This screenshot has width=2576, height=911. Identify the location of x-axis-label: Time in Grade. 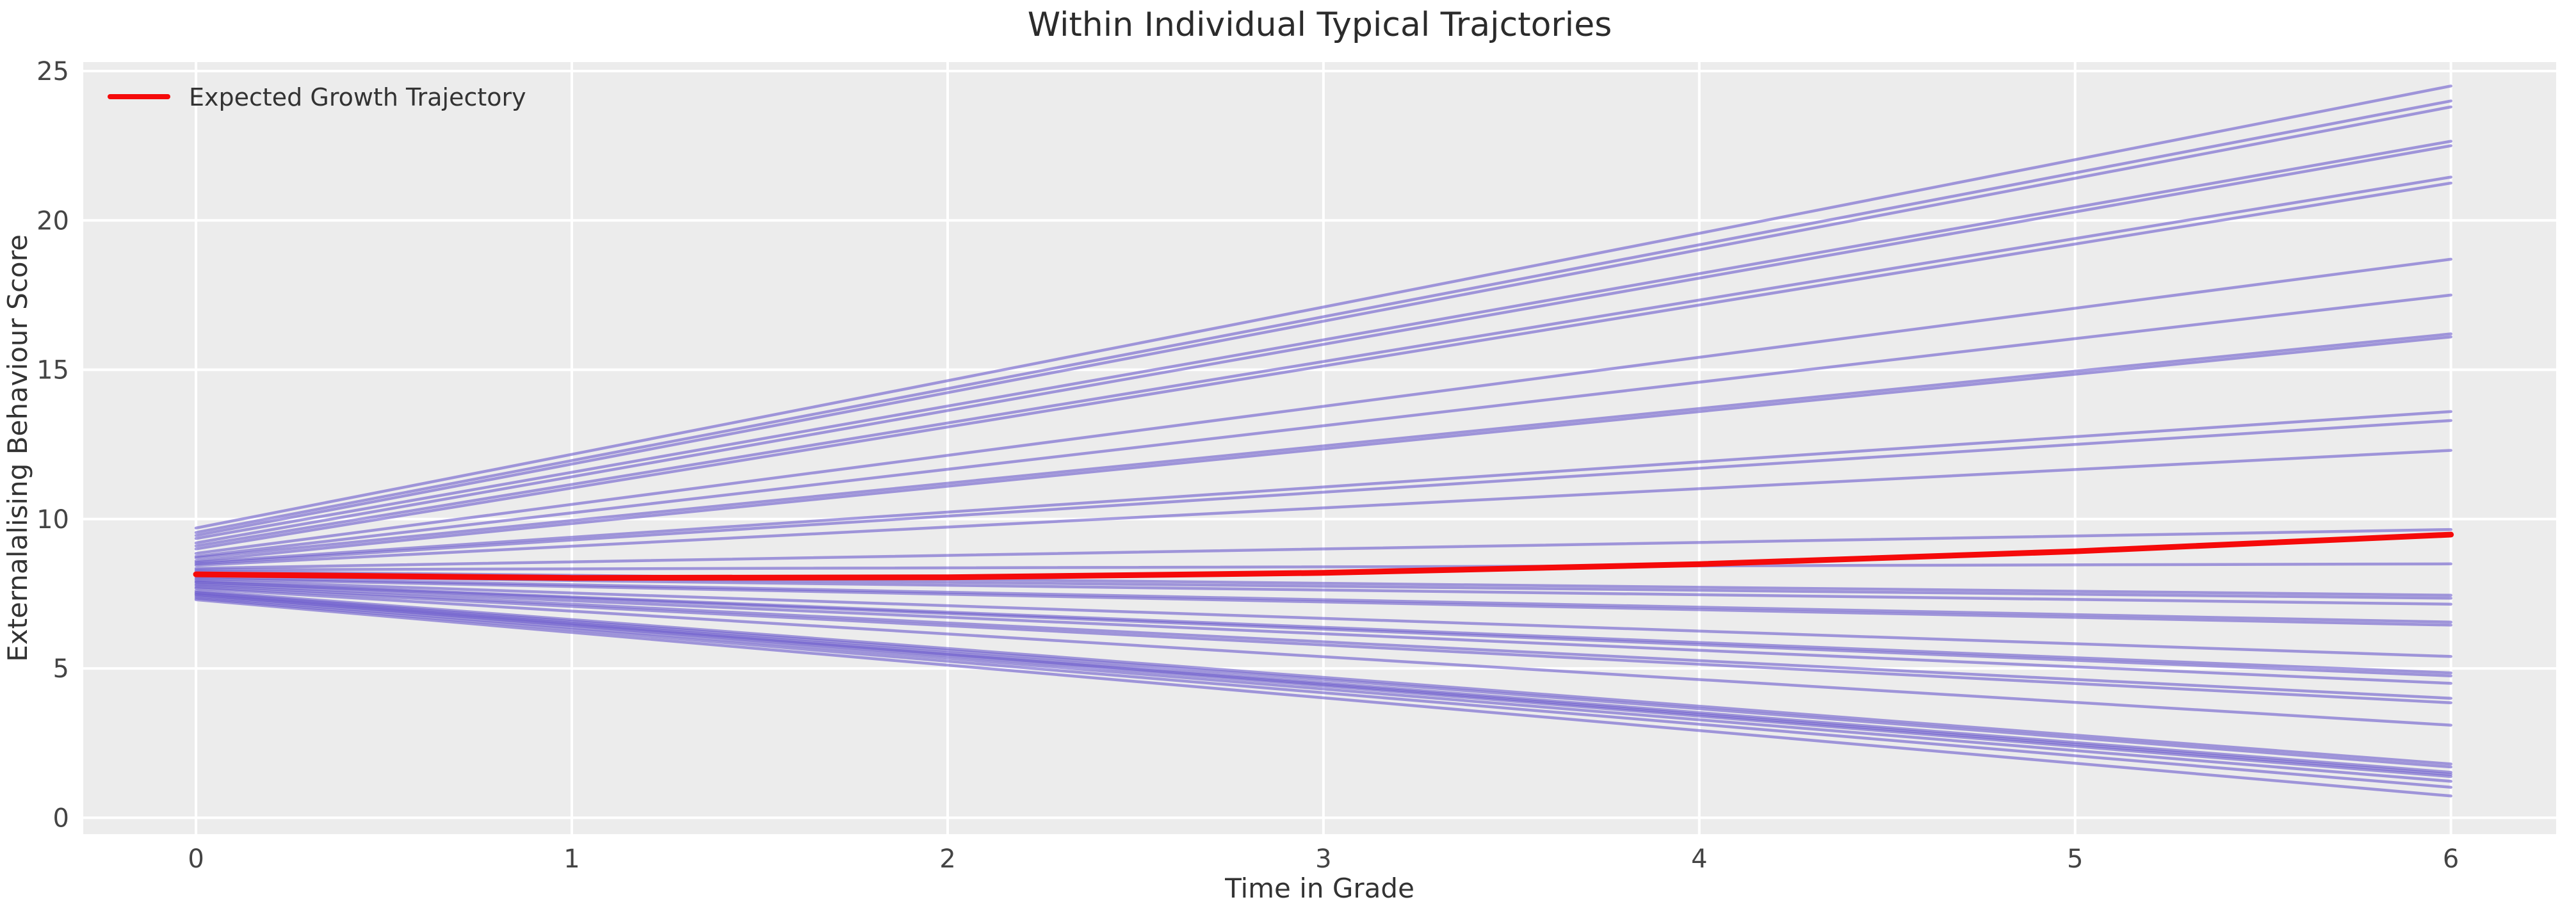
(1319, 888).